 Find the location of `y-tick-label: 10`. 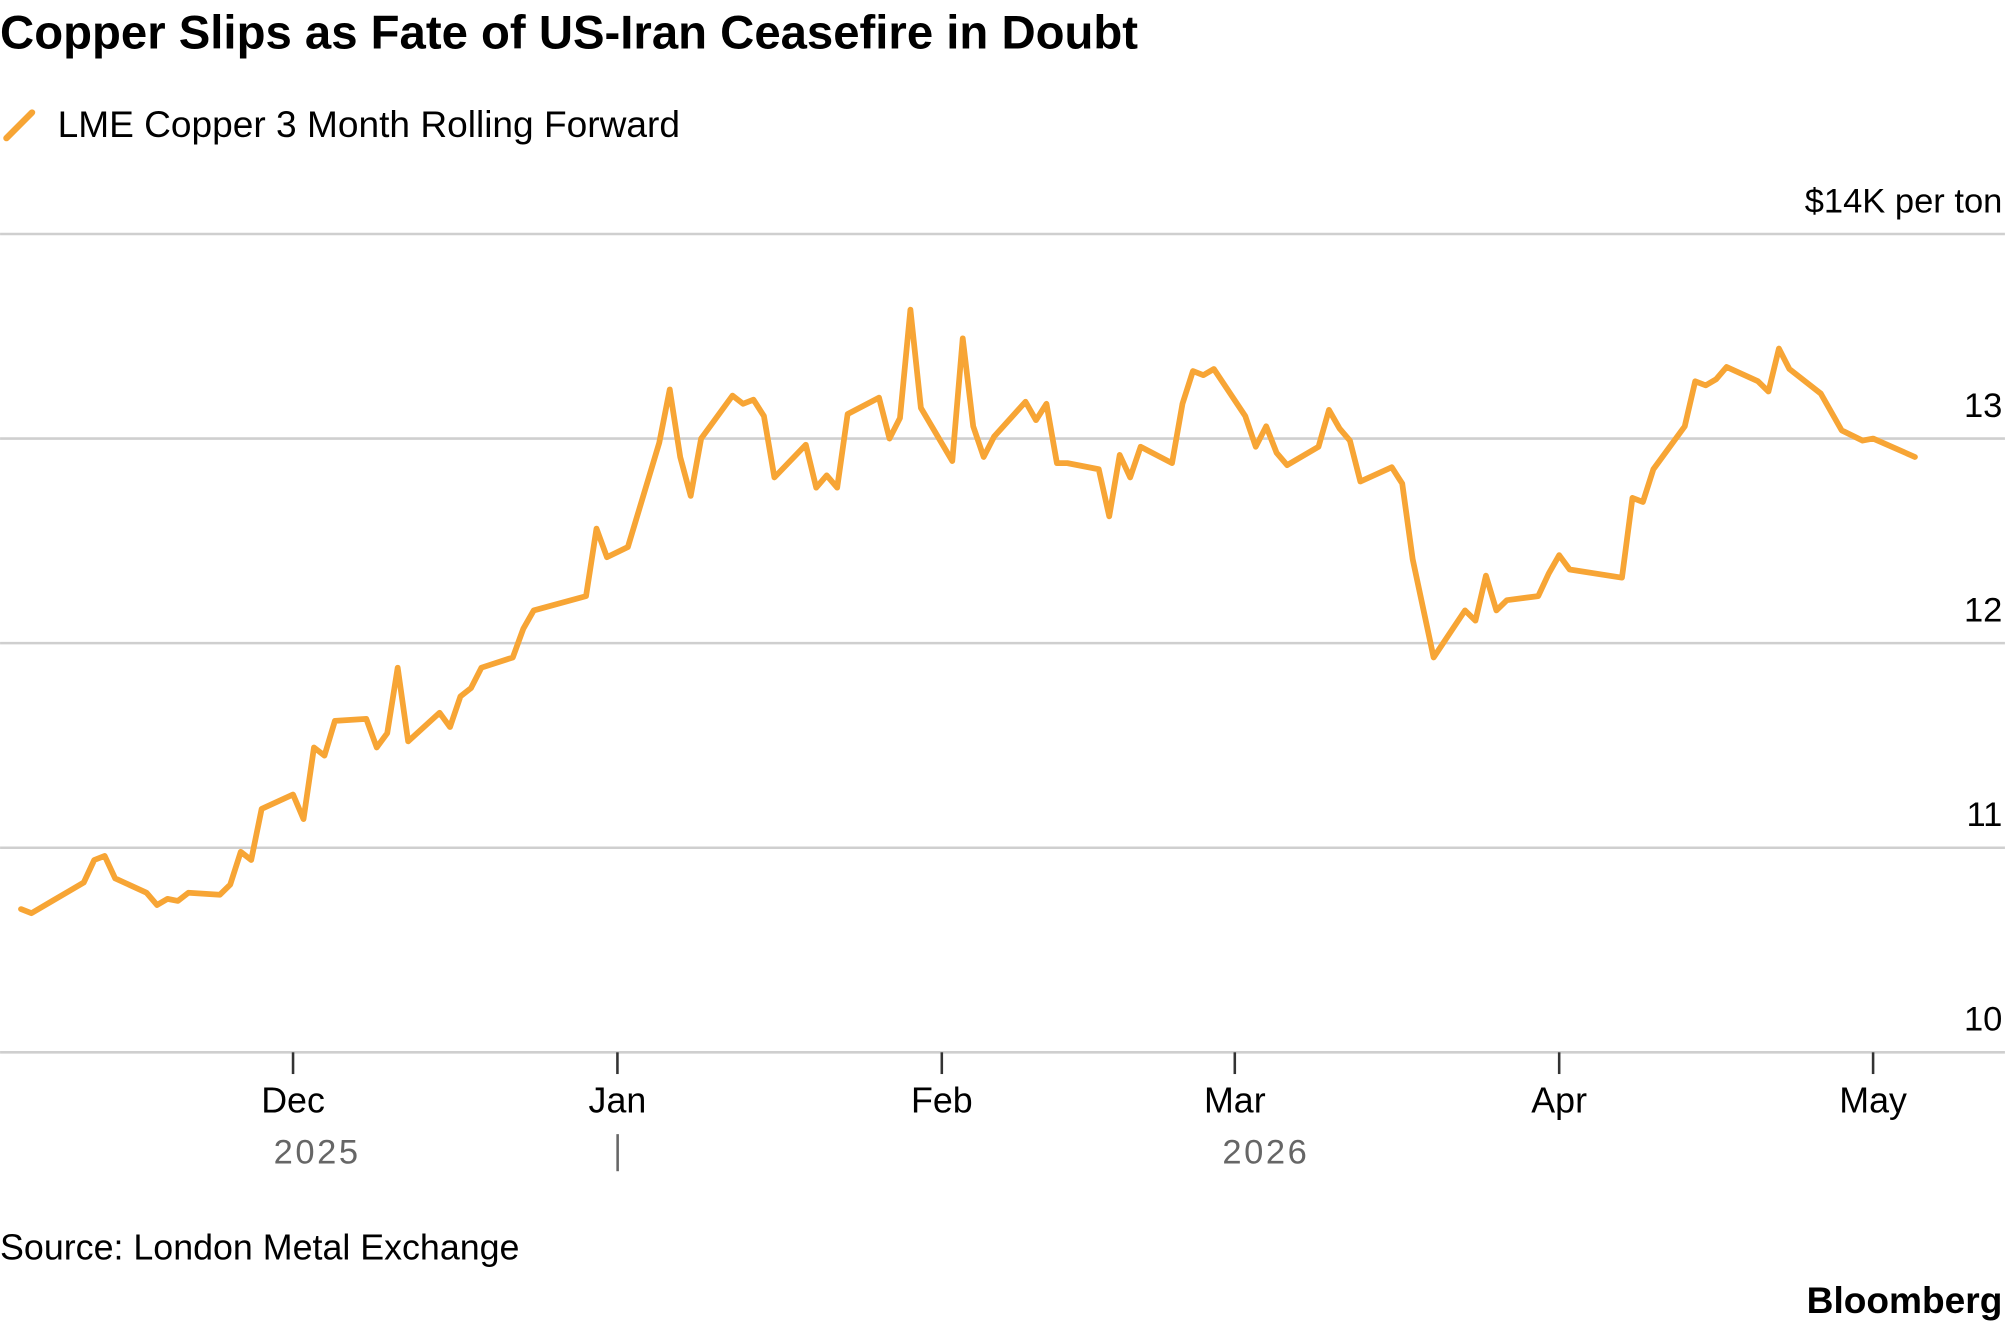

y-tick-label: 10 is located at coordinates (1983, 1020).